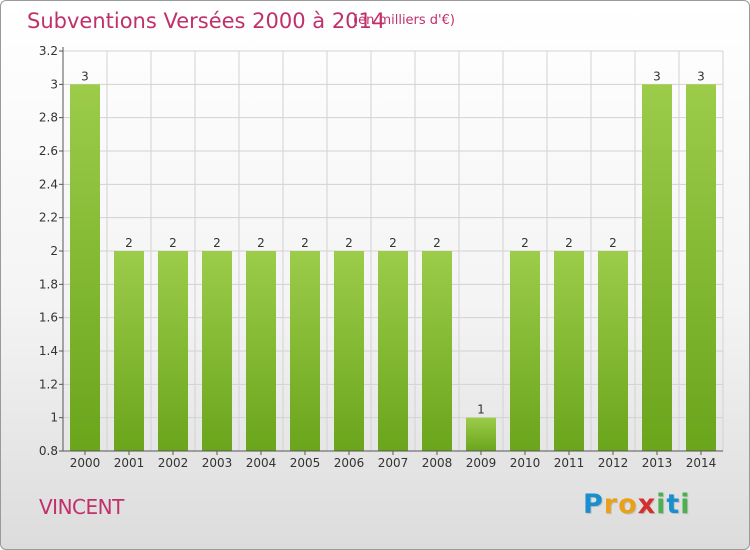 The width and height of the screenshot is (750, 550). Describe the element at coordinates (613, 463) in the screenshot. I see `x-tick-label: 2012` at that location.